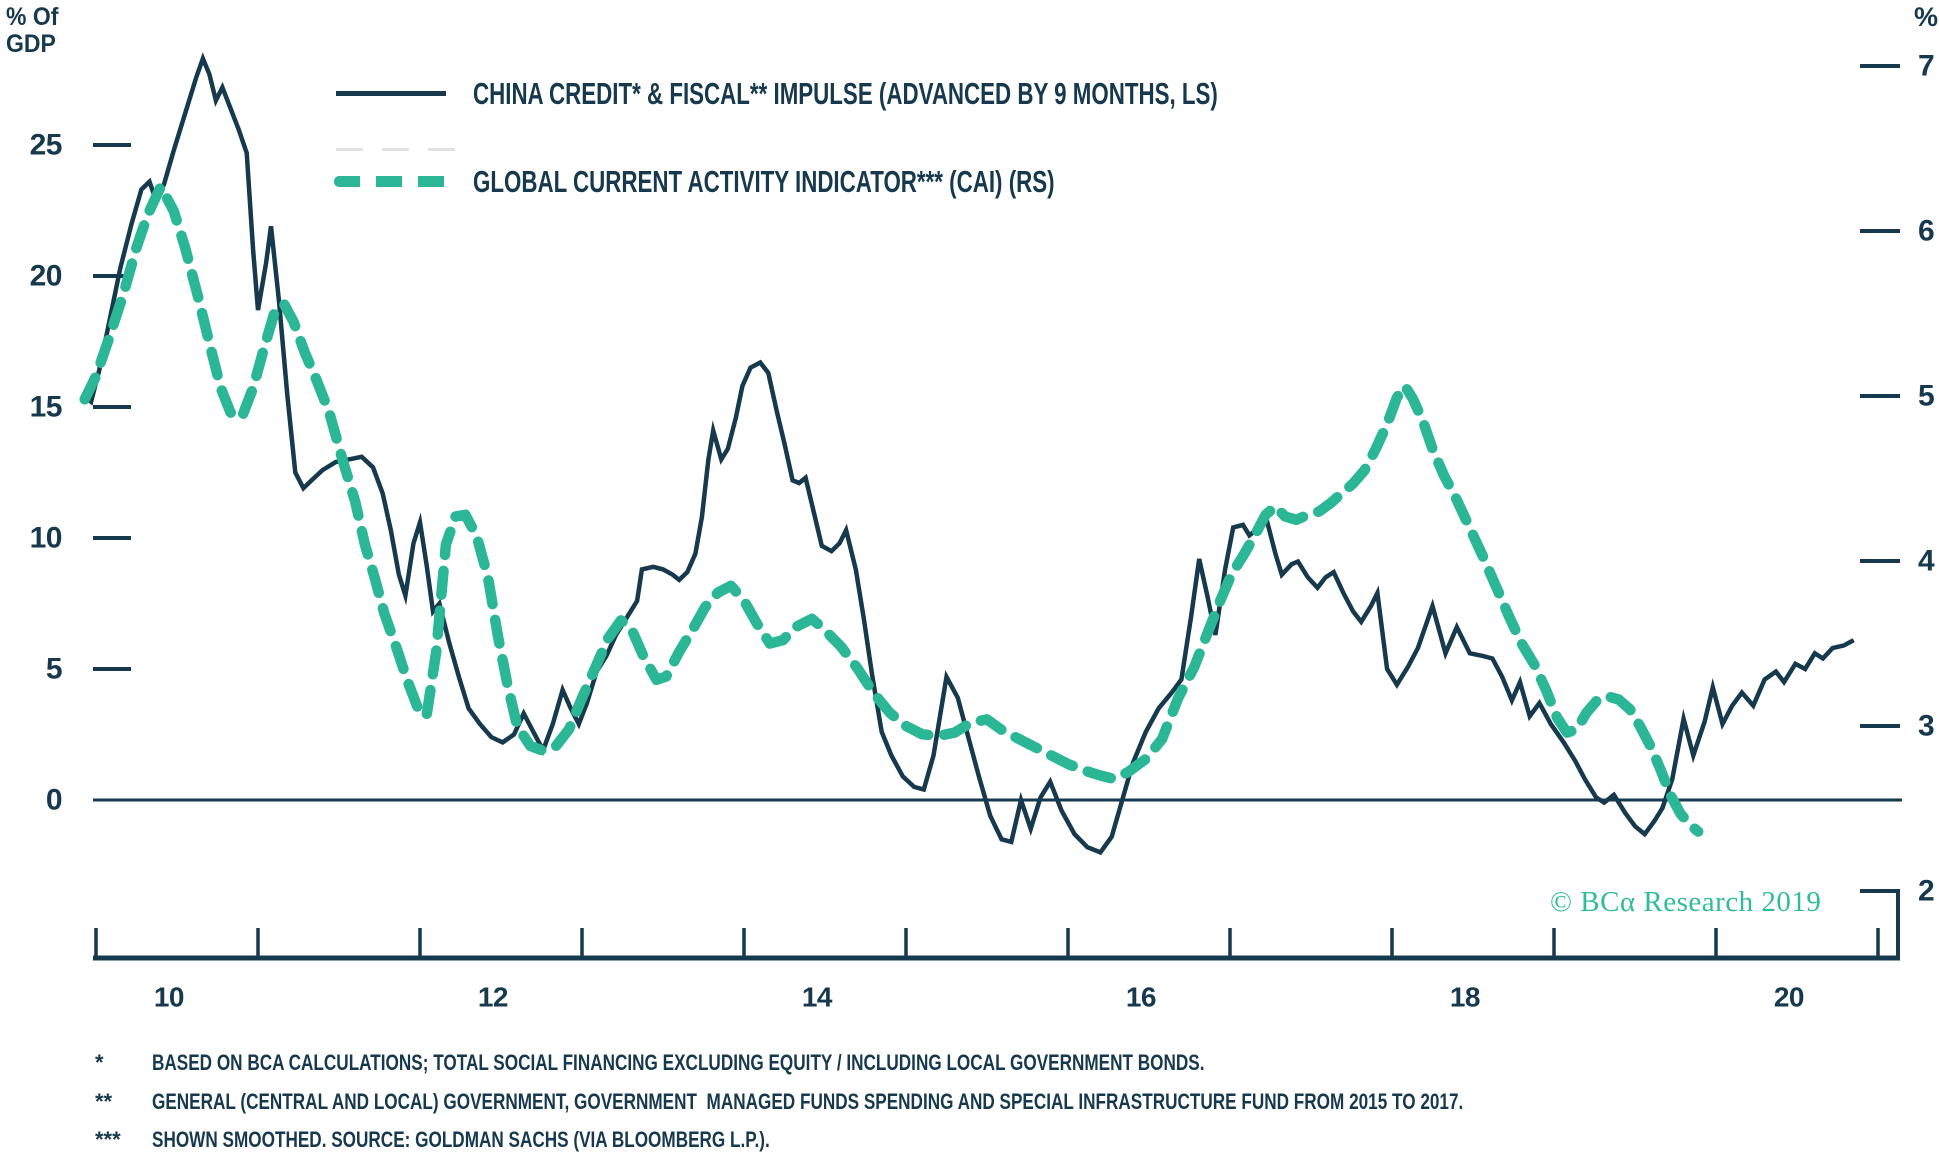 Image resolution: width=1939 pixels, height=1160 pixels. Describe the element at coordinates (46, 538) in the screenshot. I see `left-axis-tick-label: 10` at that location.